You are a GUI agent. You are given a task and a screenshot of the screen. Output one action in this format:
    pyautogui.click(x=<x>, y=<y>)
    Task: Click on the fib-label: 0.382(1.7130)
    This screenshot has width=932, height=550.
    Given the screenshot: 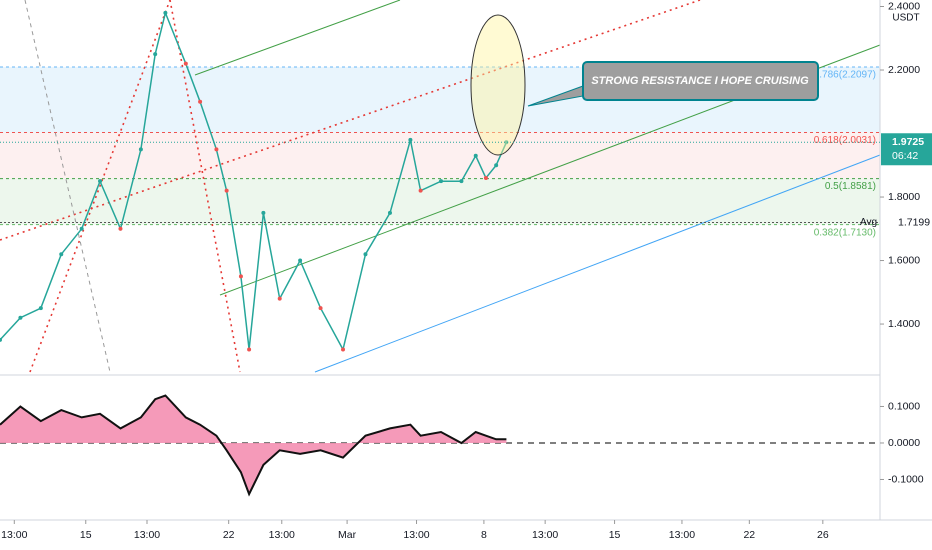 What is the action you would take?
    pyautogui.click(x=845, y=232)
    